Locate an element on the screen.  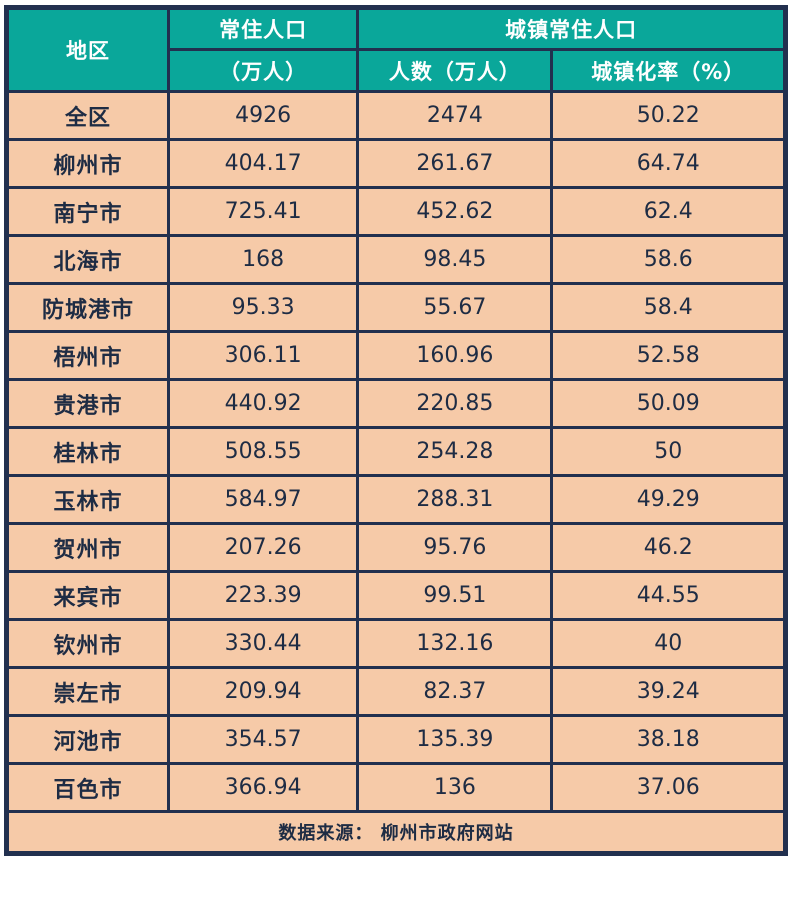
resident-pop-cell: 306.11 is located at coordinates (263, 355).